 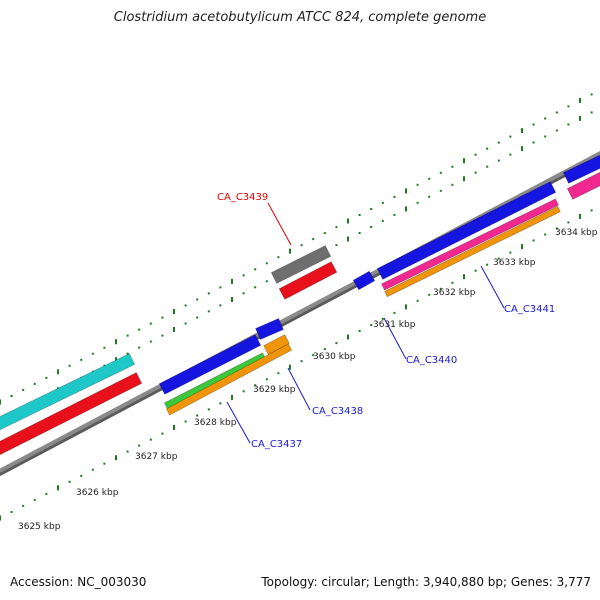 What do you see at coordinates (583, 185) in the screenshot?
I see `gene-bar-pink-right` at bounding box center [583, 185].